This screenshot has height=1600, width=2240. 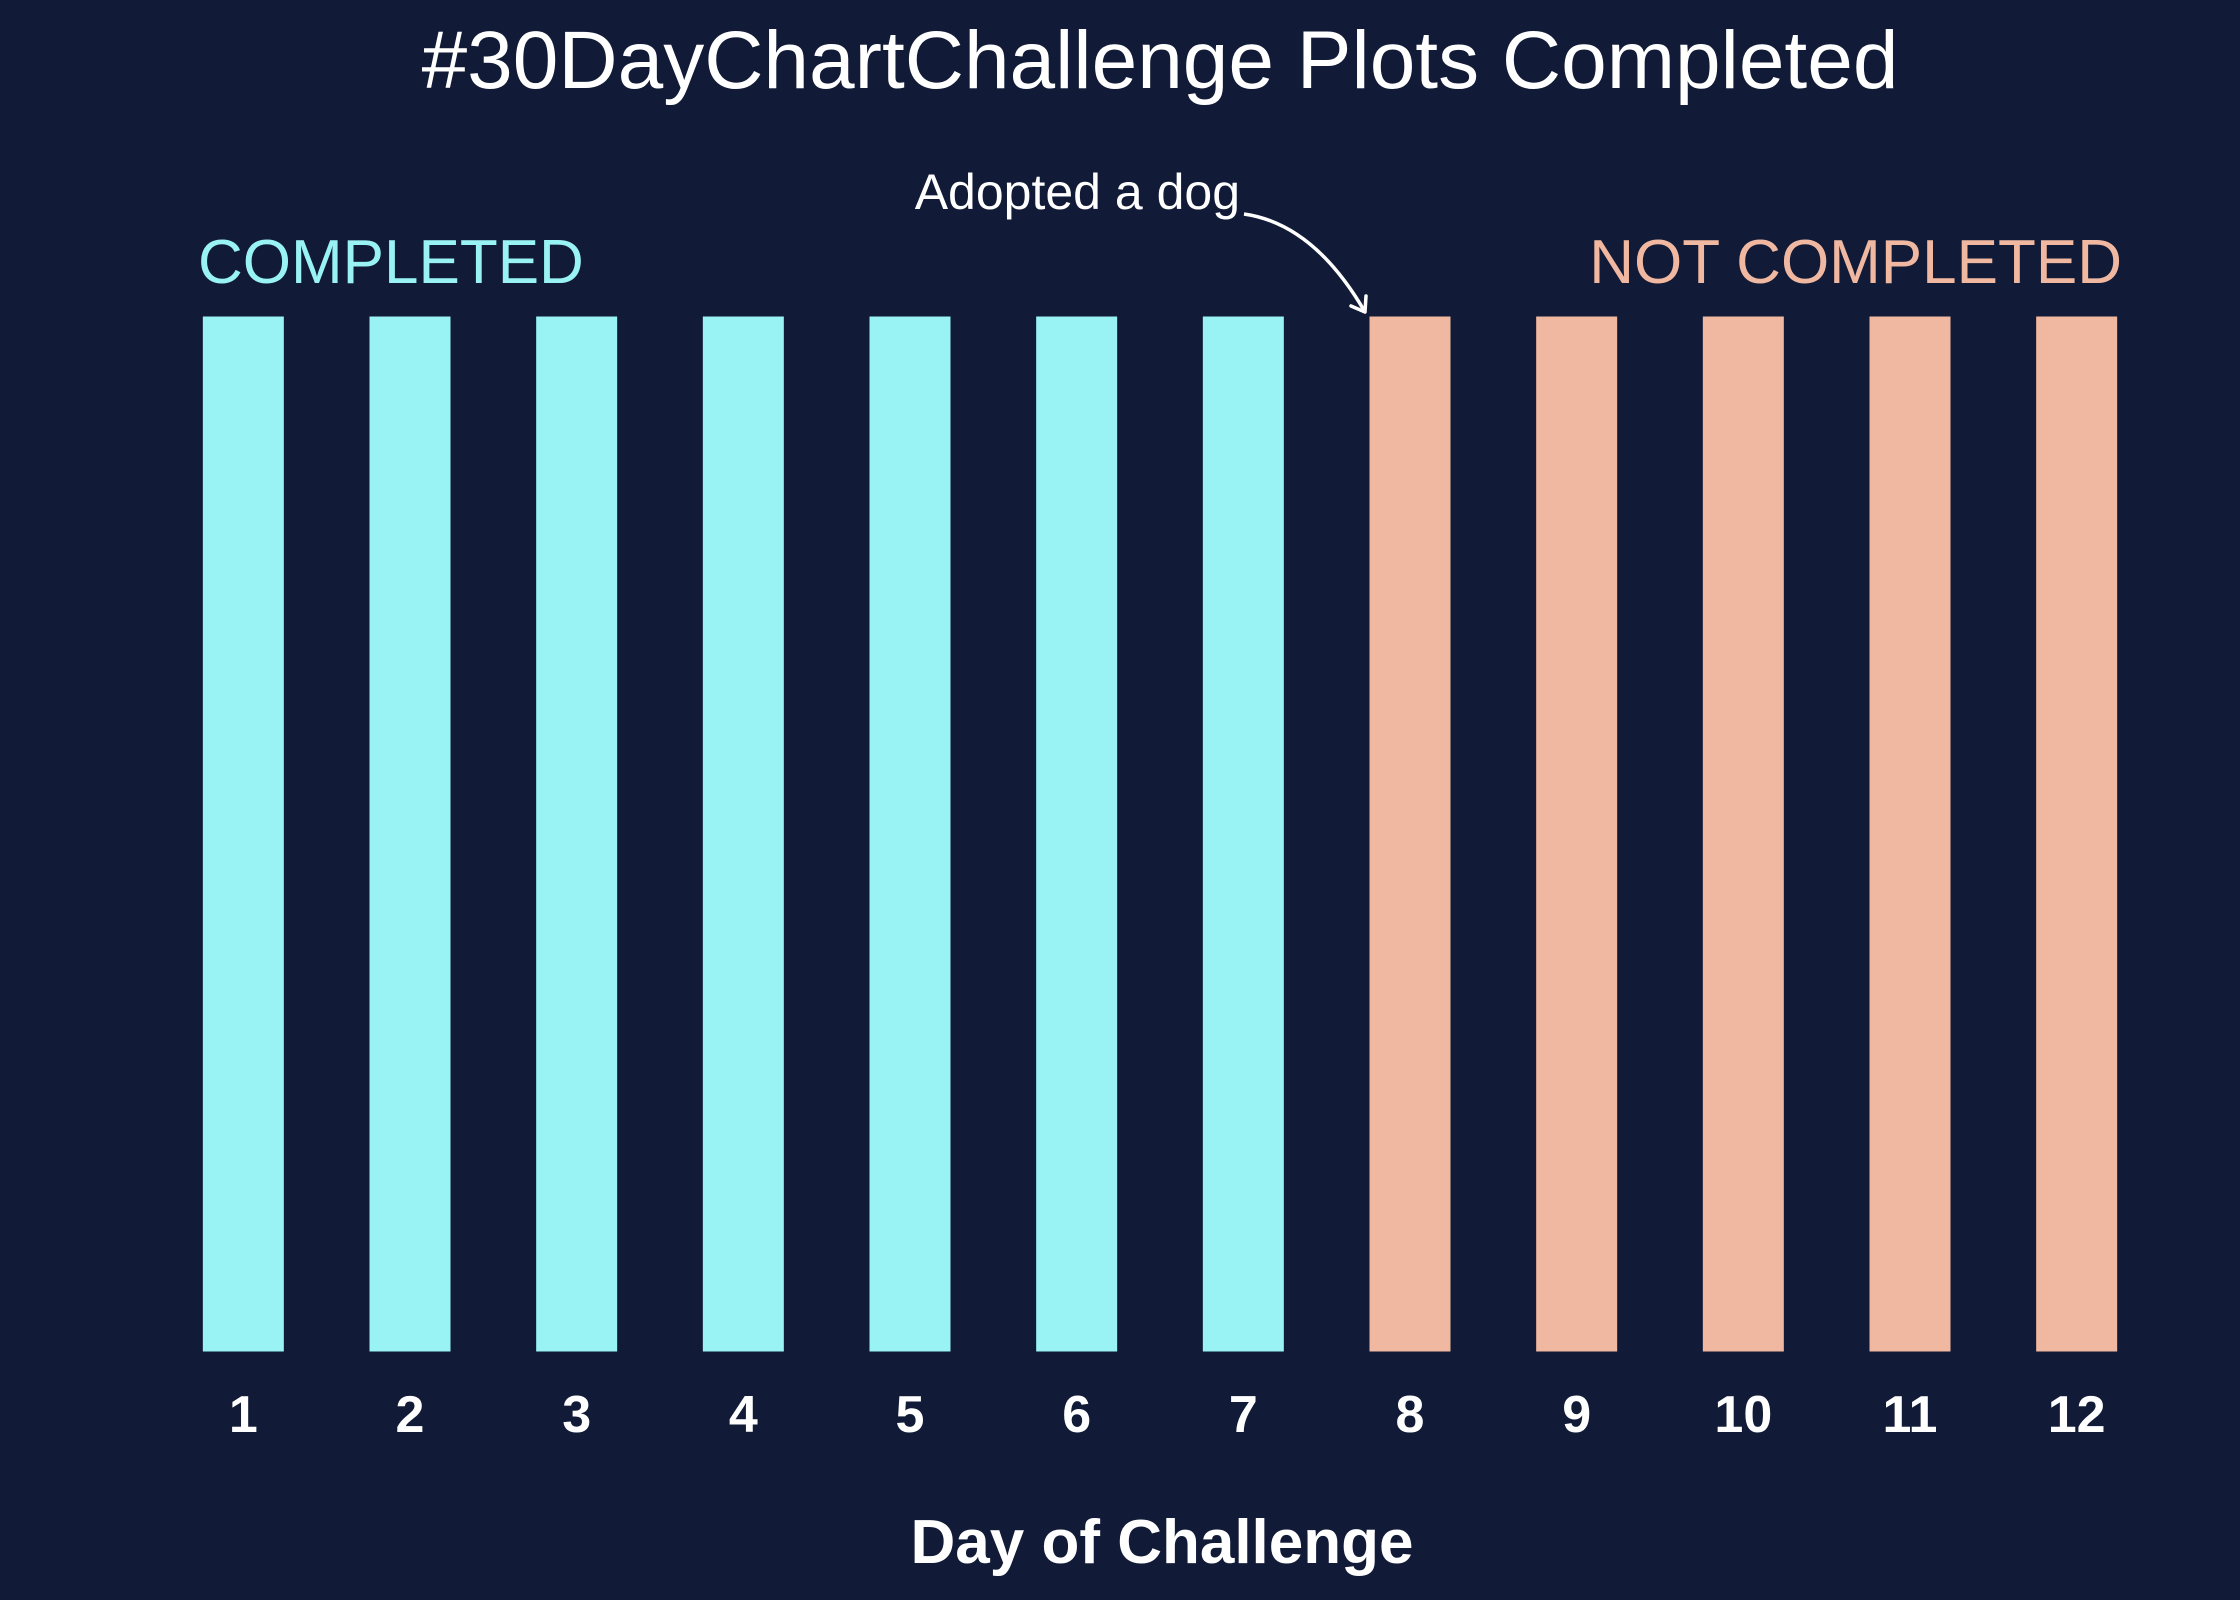 I want to click on x-tick-label-6: 6, so click(x=1076, y=1415).